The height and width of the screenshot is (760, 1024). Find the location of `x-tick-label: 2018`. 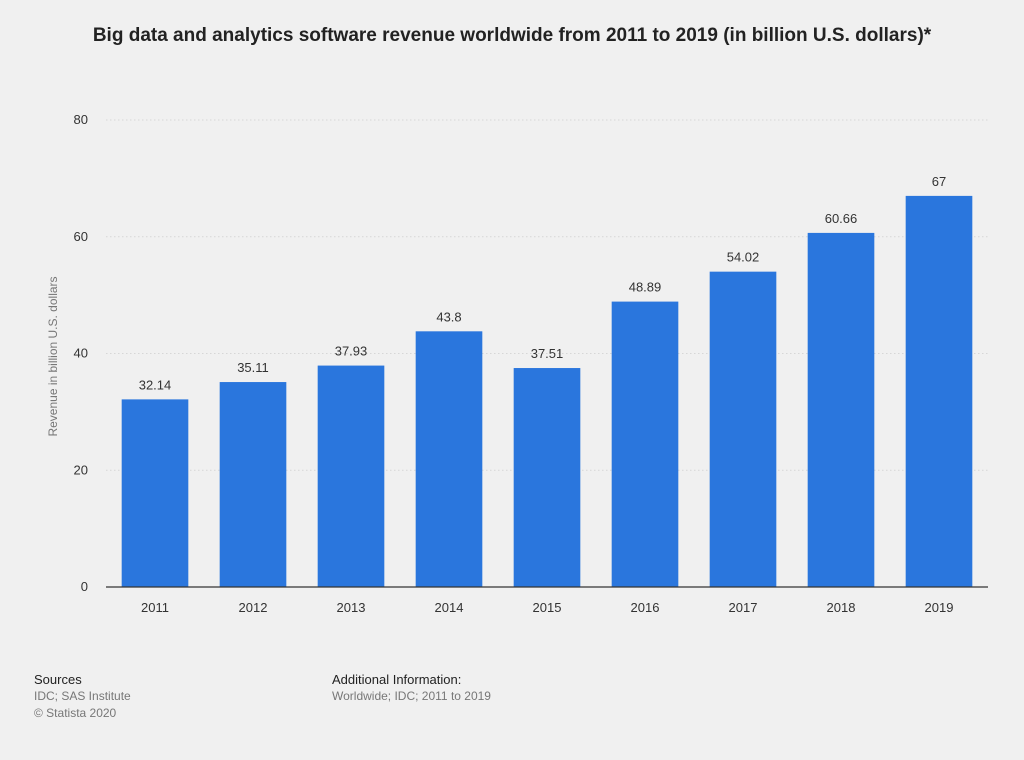

x-tick-label: 2018 is located at coordinates (841, 607).